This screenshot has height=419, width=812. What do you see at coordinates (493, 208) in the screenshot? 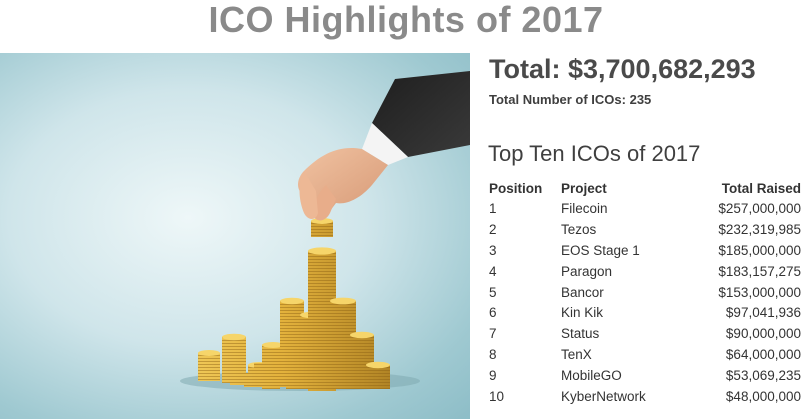
I see `row-position: 1` at bounding box center [493, 208].